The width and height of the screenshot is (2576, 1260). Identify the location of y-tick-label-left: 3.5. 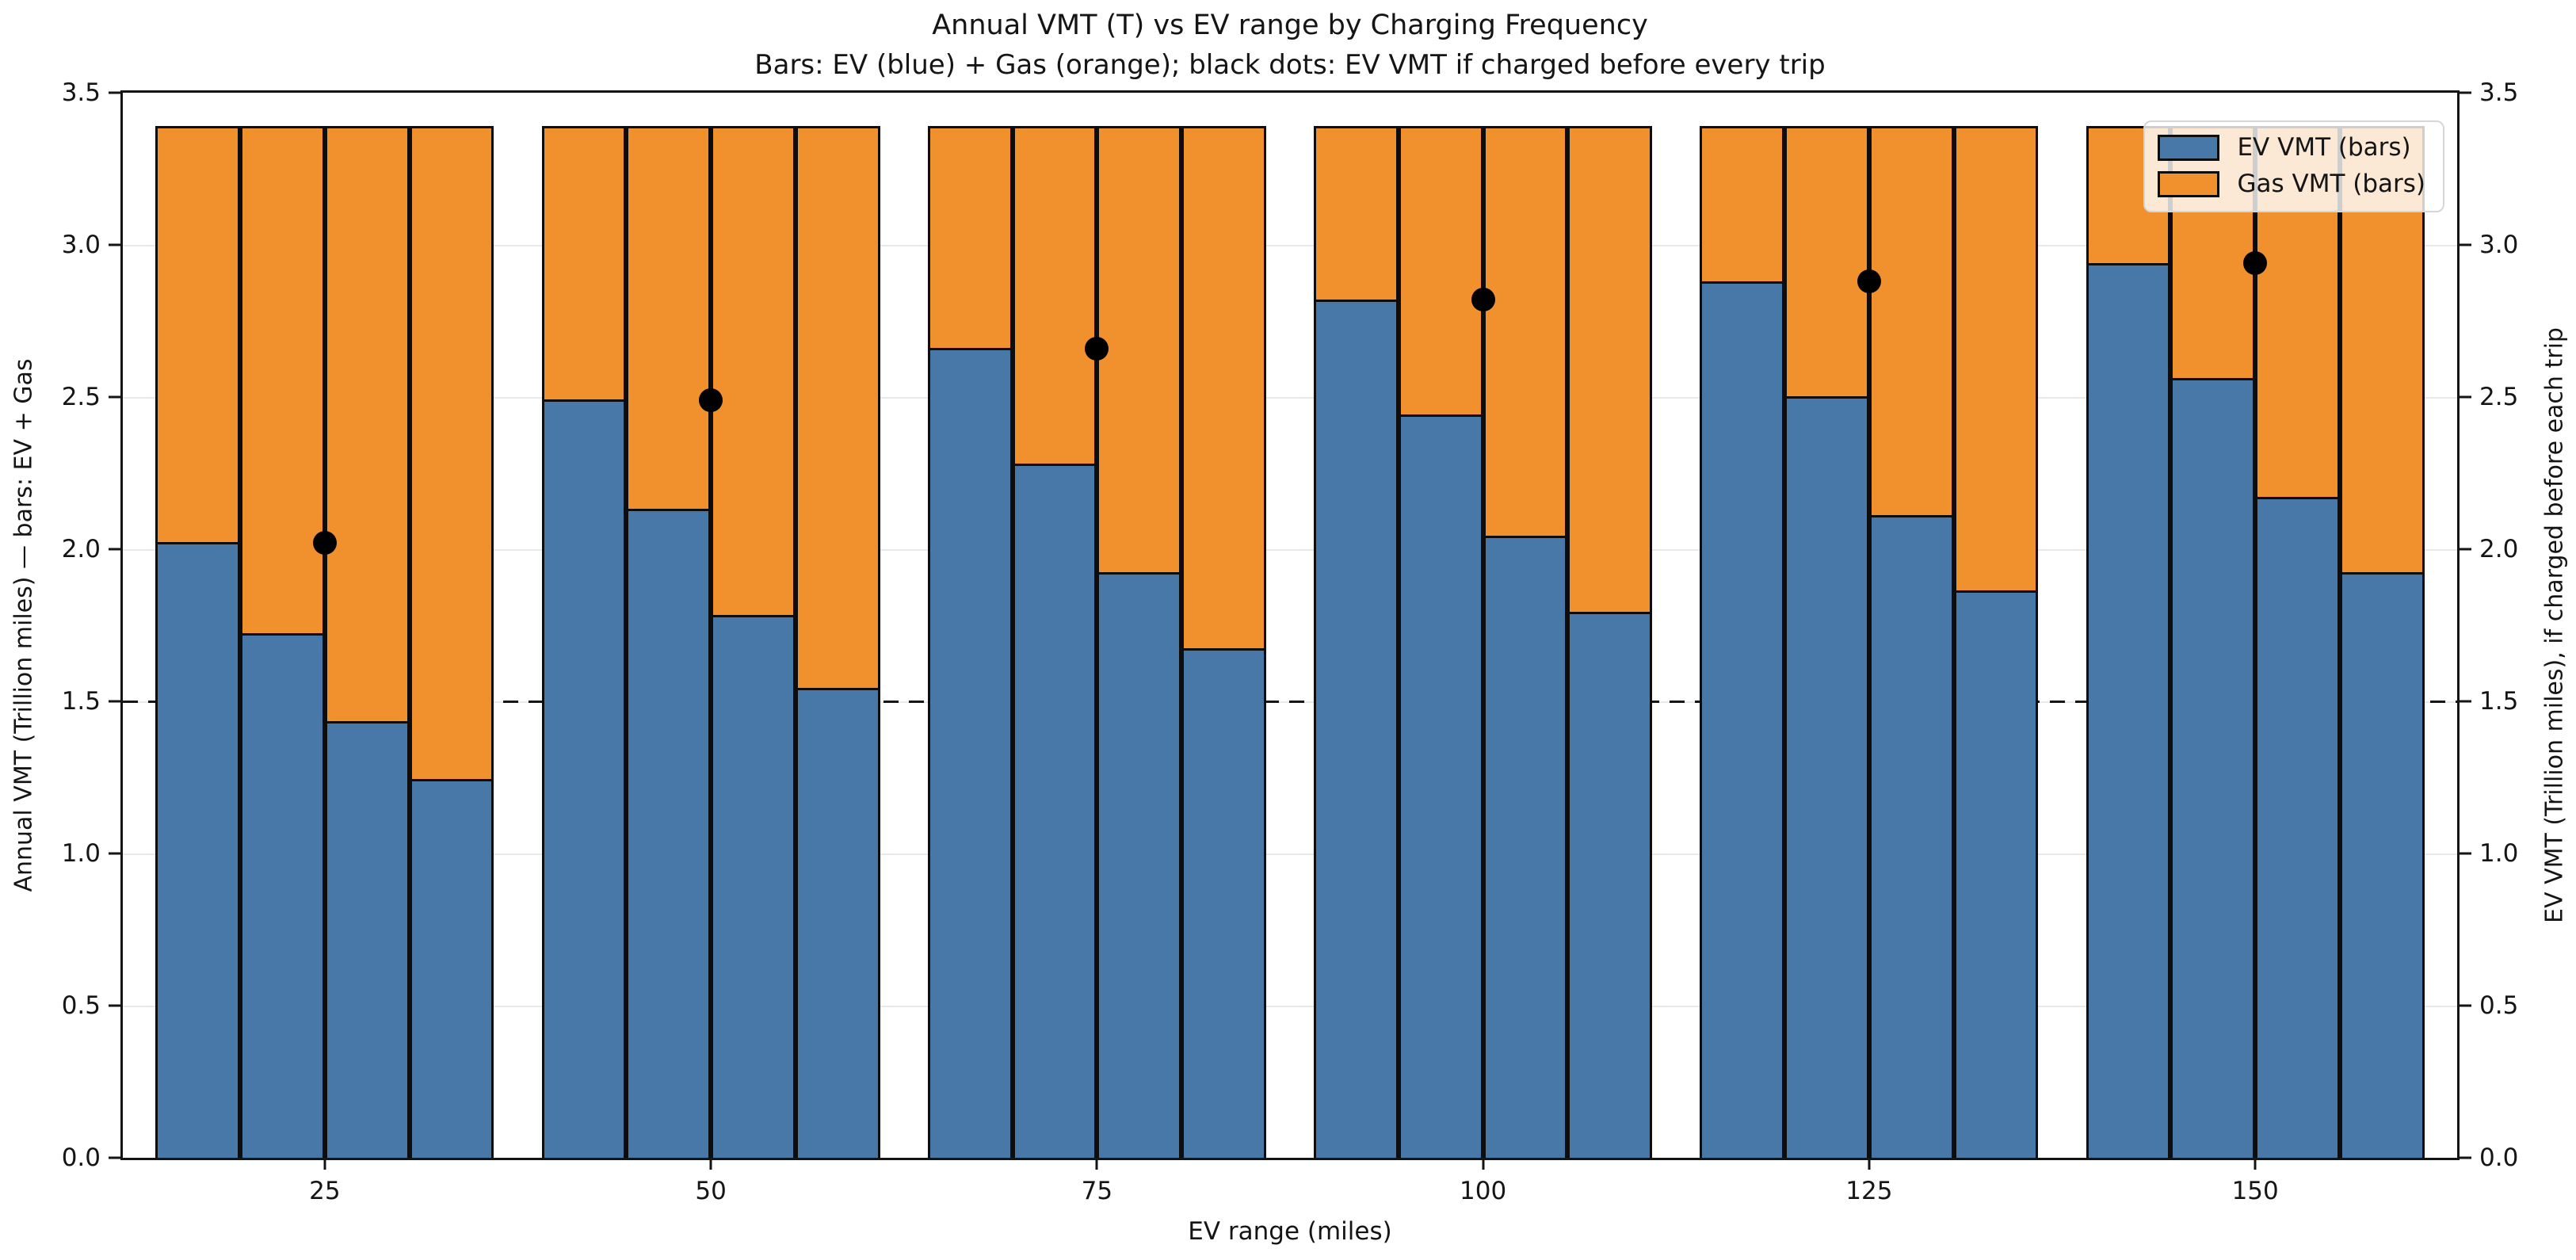
(81, 92).